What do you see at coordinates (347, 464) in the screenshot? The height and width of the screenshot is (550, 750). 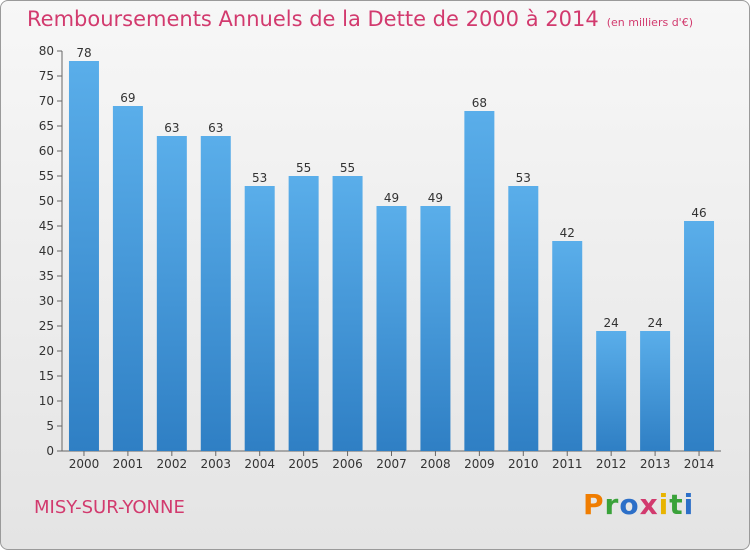 I see `x-tick-label: 2006` at bounding box center [347, 464].